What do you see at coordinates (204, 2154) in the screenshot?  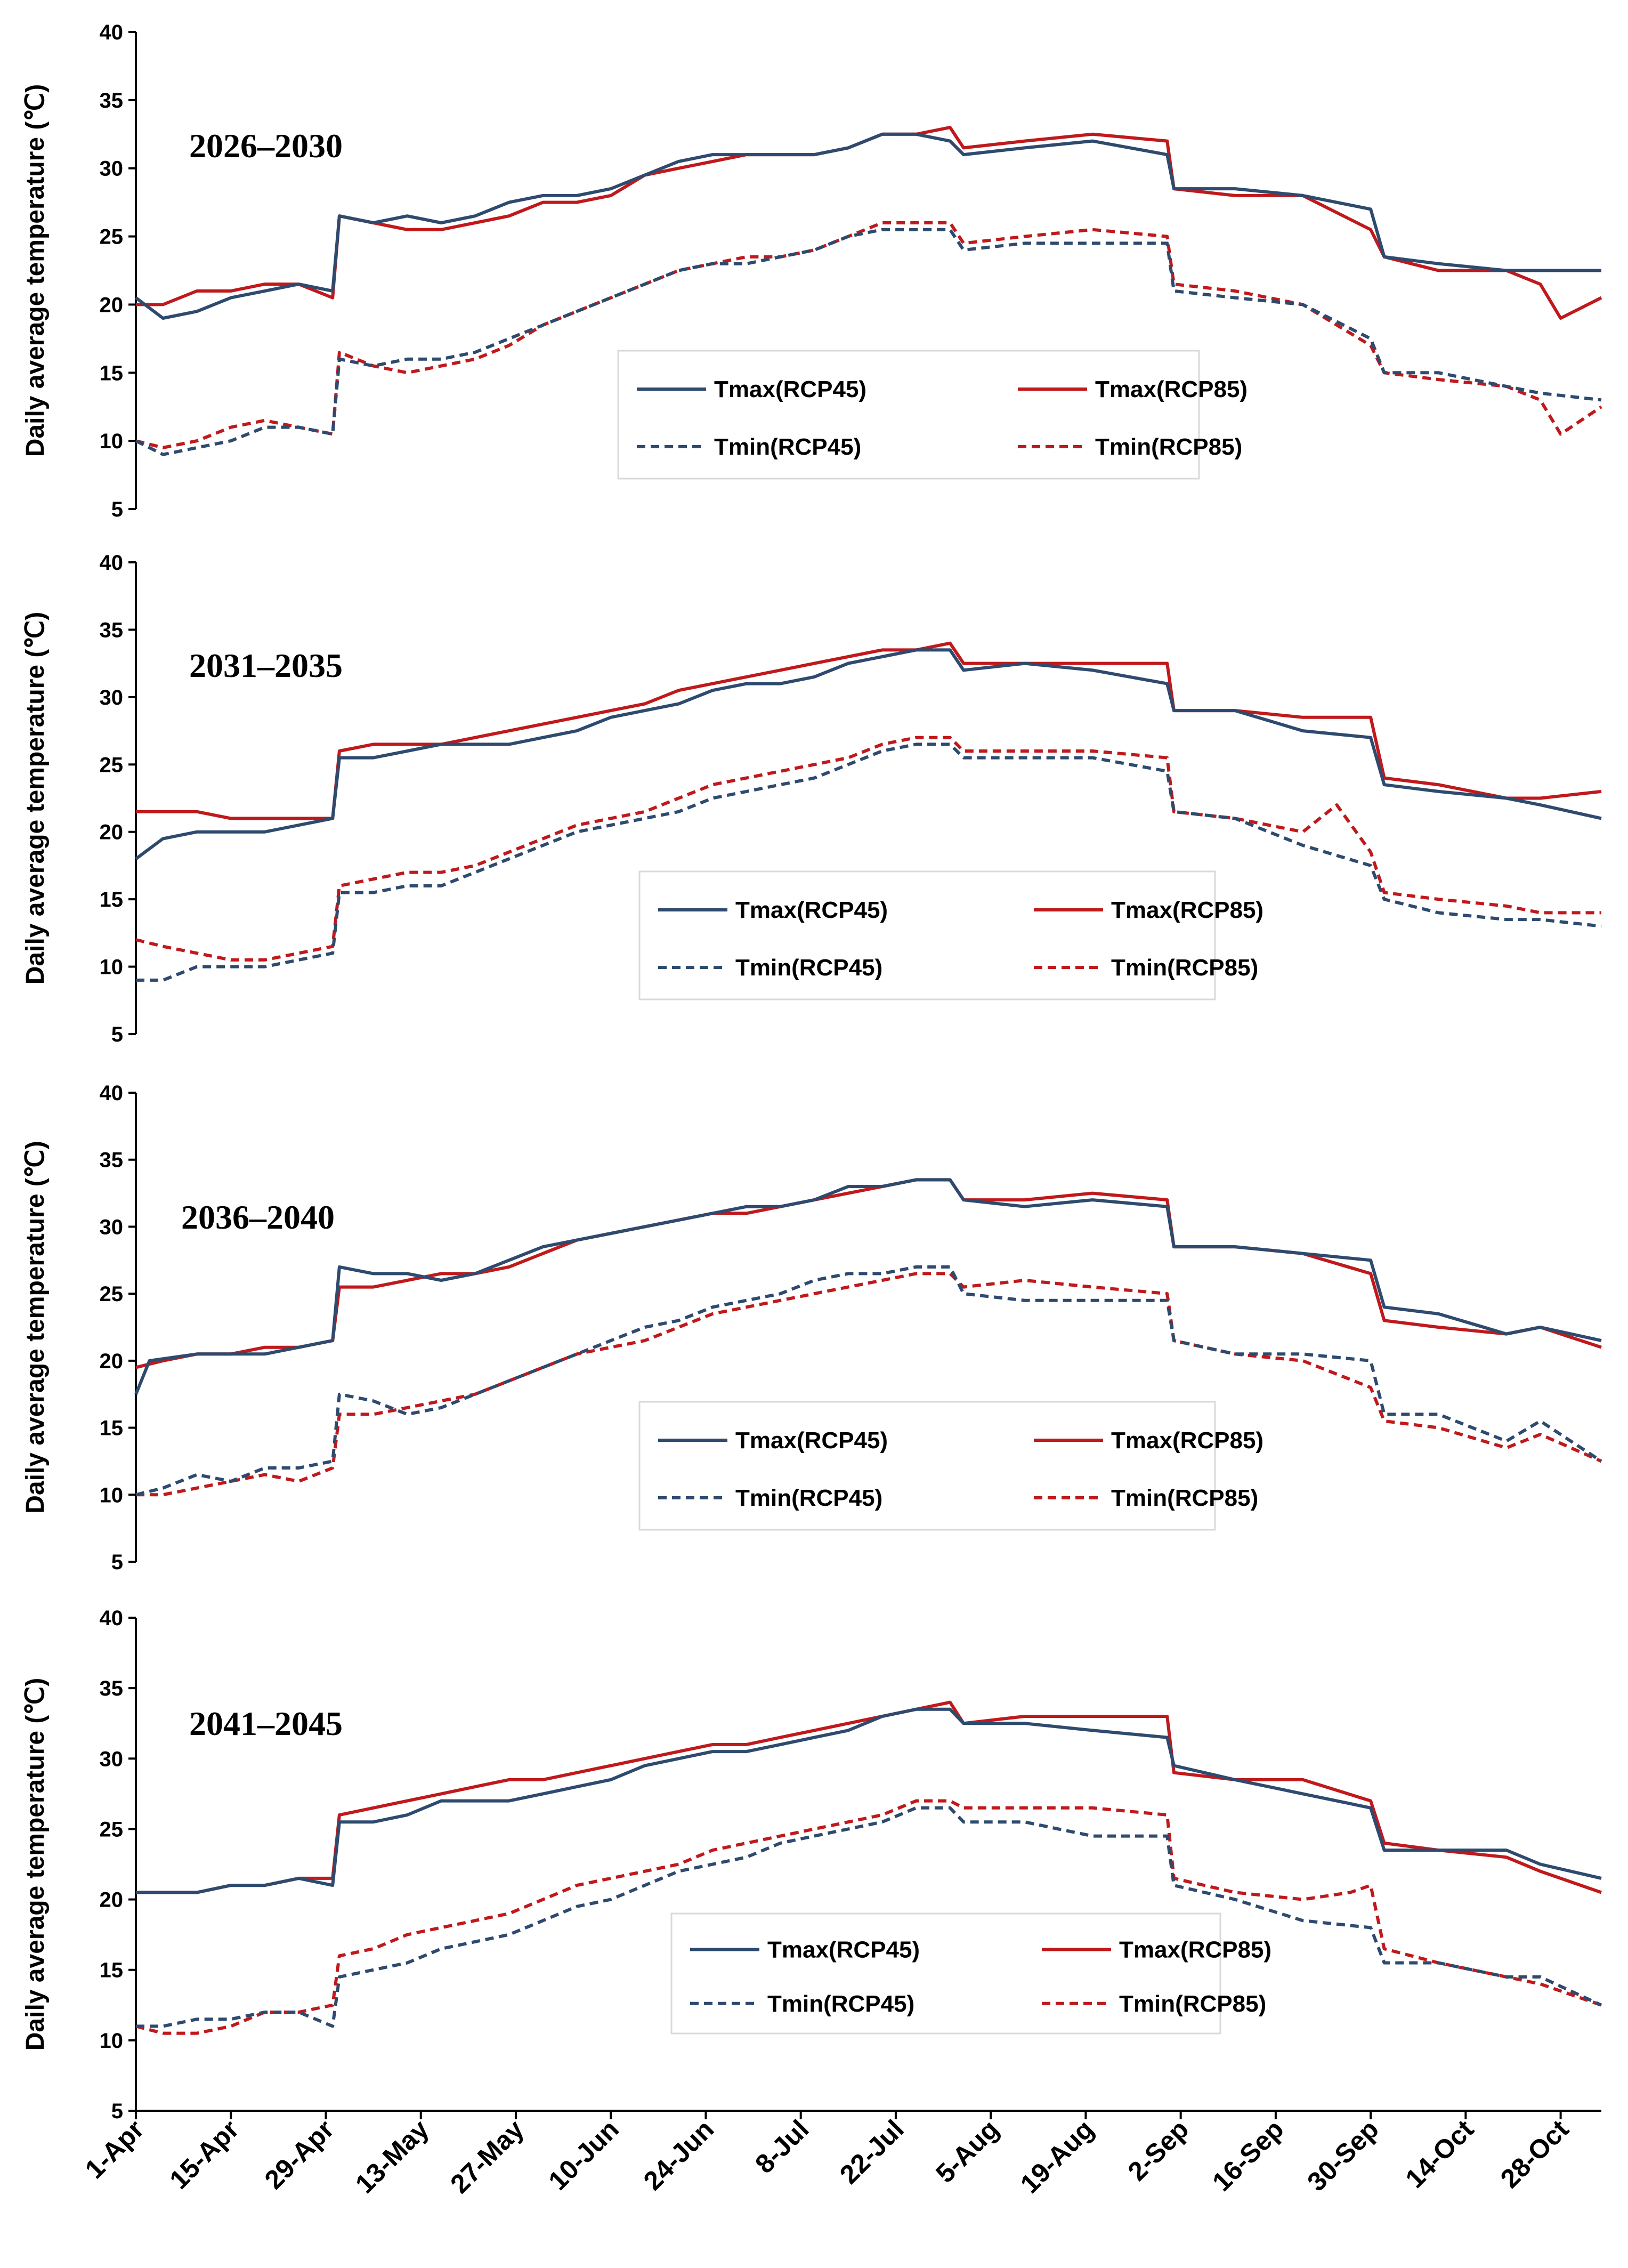 I see `x-tick-label: 15-Apr` at bounding box center [204, 2154].